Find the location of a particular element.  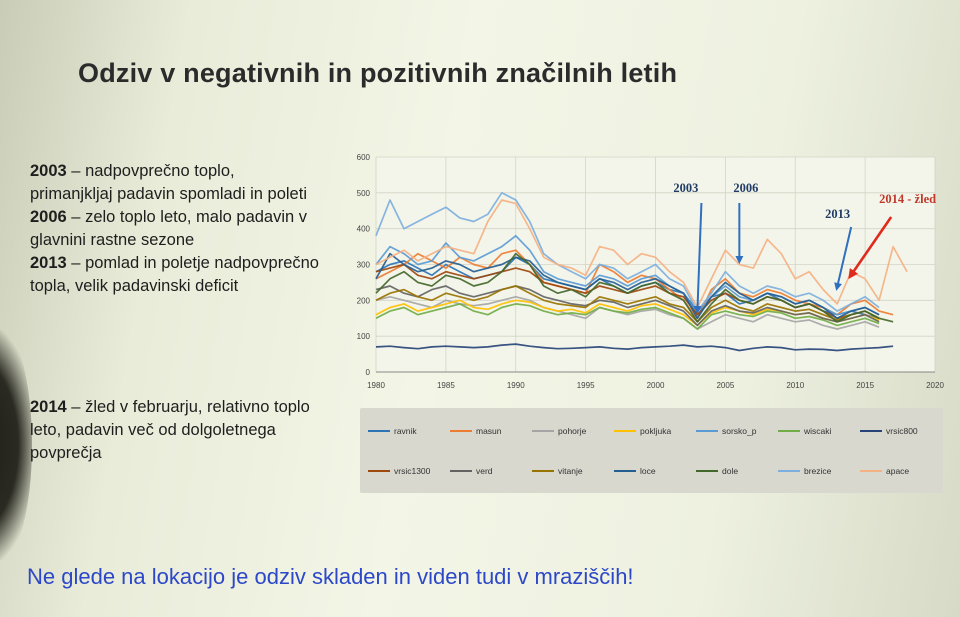

series-line-verd is located at coordinates (627, 306).